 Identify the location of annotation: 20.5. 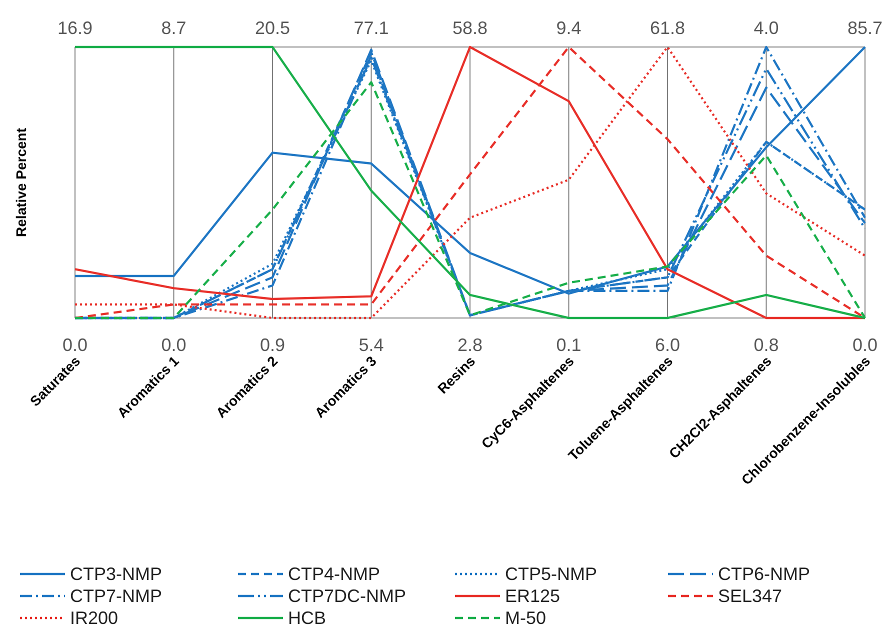
(272, 28).